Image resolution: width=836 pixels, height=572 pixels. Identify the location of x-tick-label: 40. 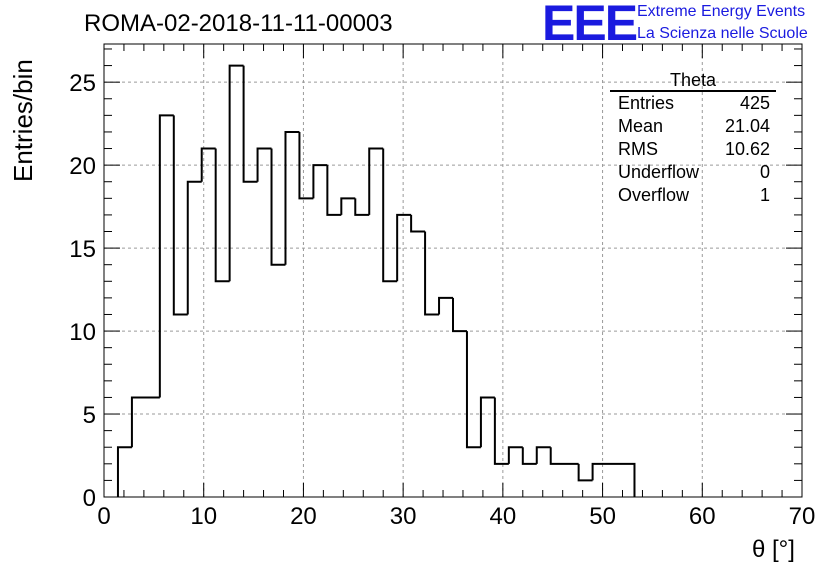
(503, 516).